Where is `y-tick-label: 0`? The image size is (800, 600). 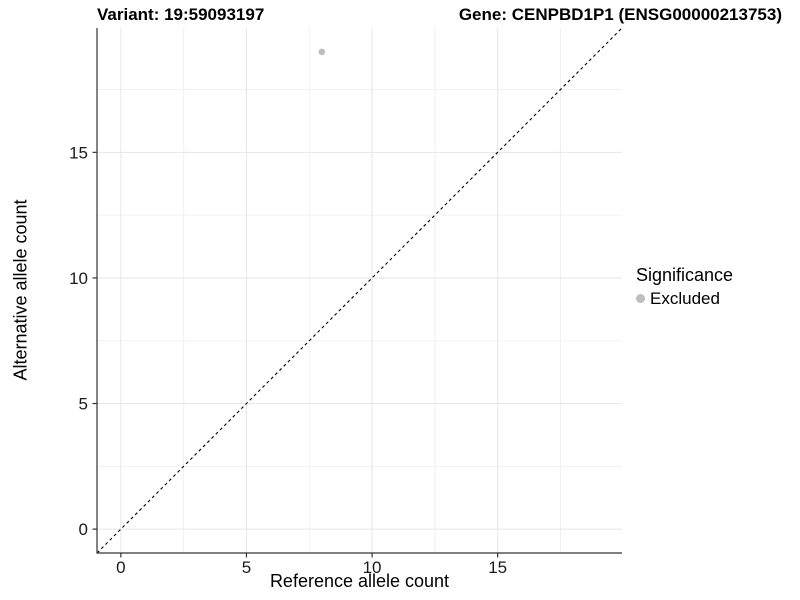
y-tick-label: 0 is located at coordinates (83, 529).